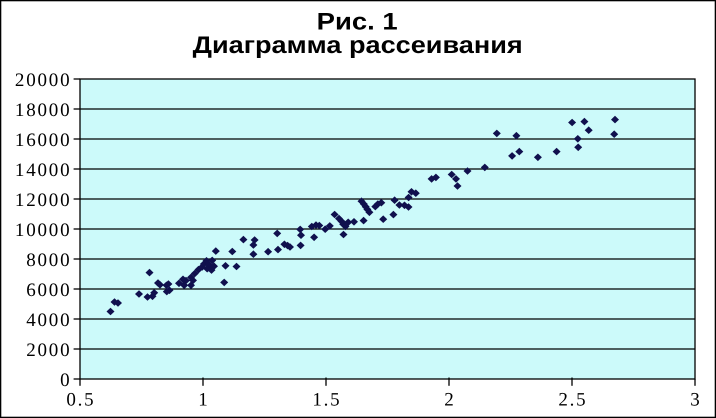  What do you see at coordinates (43, 110) in the screenshot?
I see `svg-text: 18000` at bounding box center [43, 110].